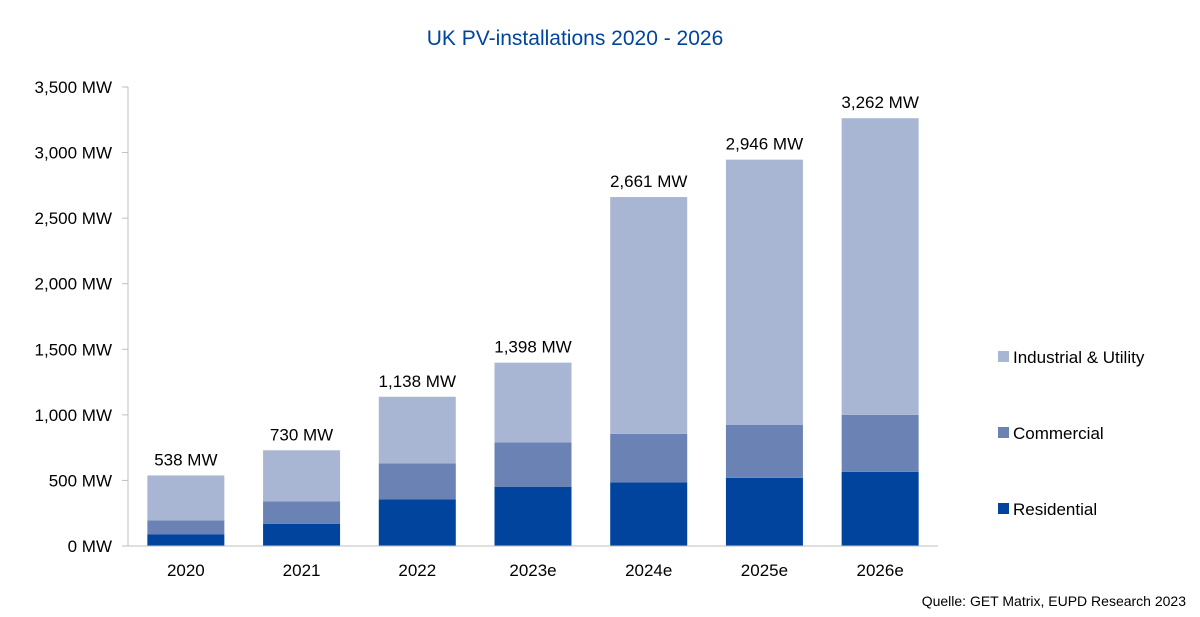 This screenshot has width=1200, height=617. I want to click on bar-residential-2020, so click(186, 540).